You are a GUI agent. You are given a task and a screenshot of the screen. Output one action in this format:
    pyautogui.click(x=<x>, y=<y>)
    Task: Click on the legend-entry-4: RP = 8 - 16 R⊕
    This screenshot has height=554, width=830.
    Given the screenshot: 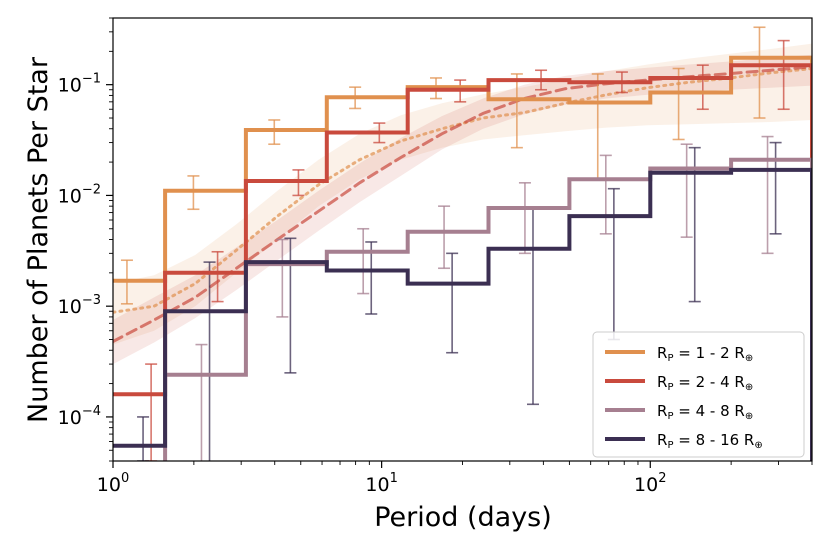 What is the action you would take?
    pyautogui.click(x=684, y=441)
    